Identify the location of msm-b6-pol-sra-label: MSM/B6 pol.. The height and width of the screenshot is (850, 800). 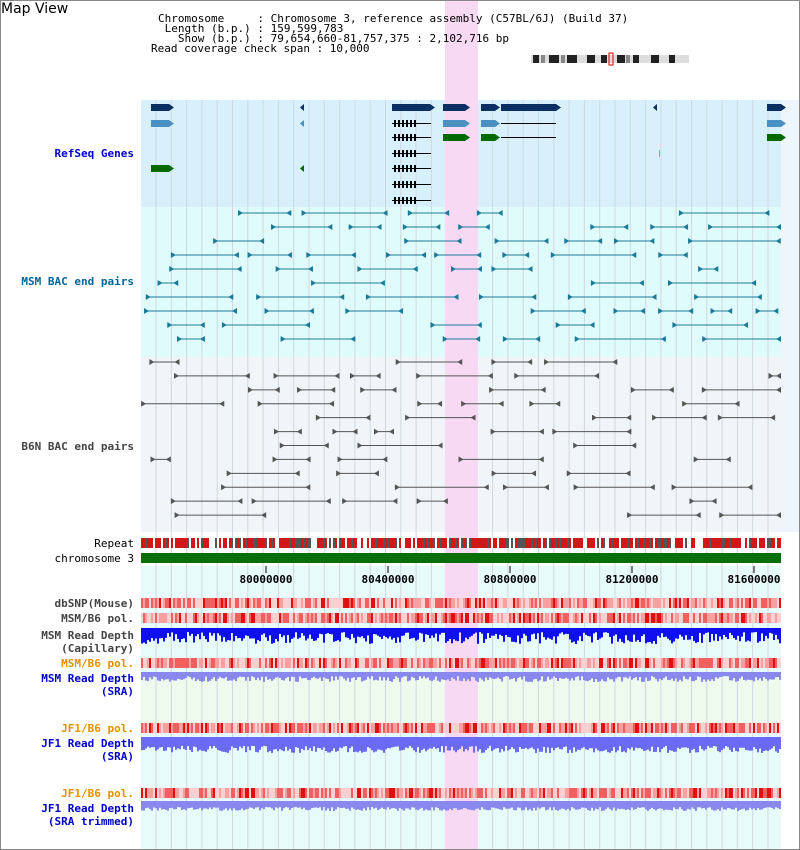
(97, 663).